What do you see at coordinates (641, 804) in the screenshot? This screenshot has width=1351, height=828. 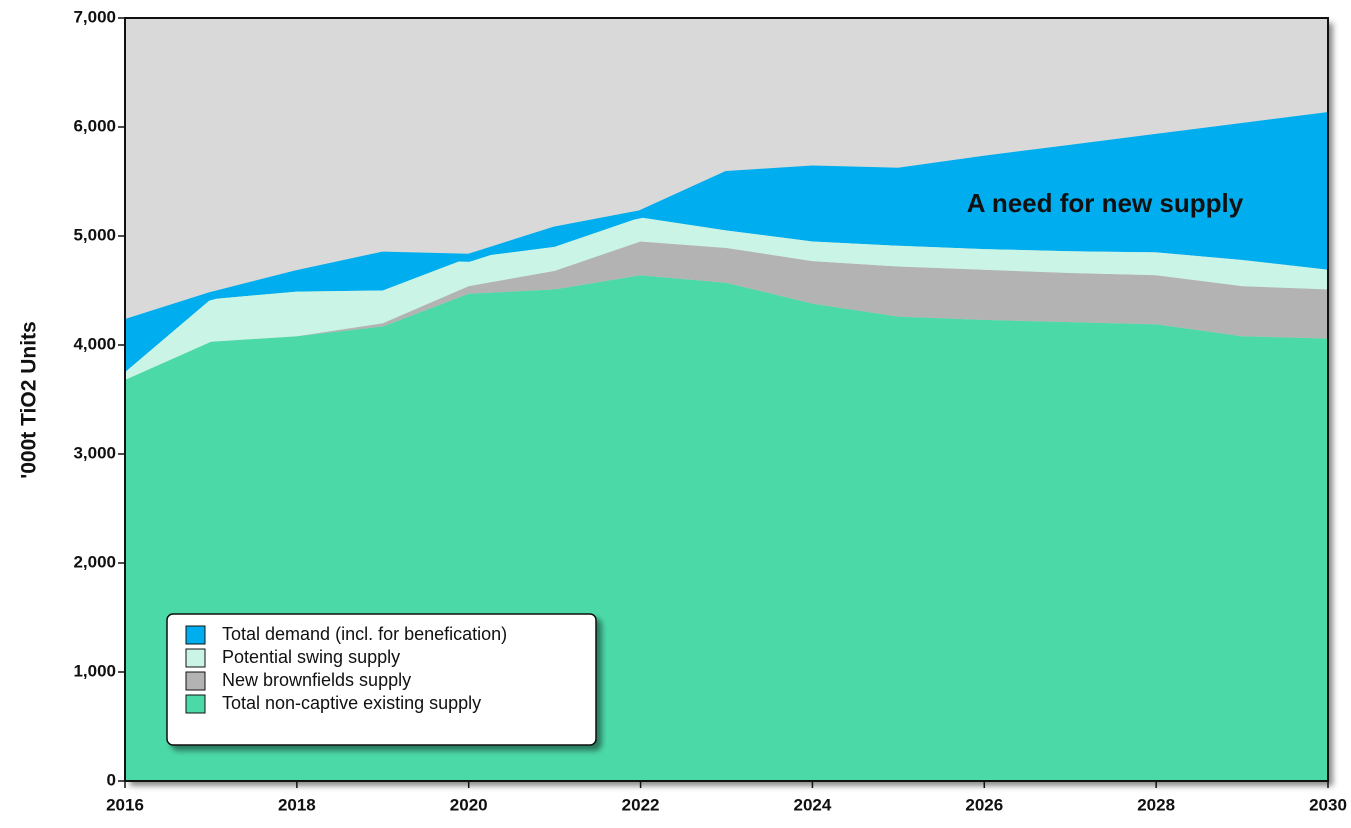 I see `x-tick-label: 2022` at bounding box center [641, 804].